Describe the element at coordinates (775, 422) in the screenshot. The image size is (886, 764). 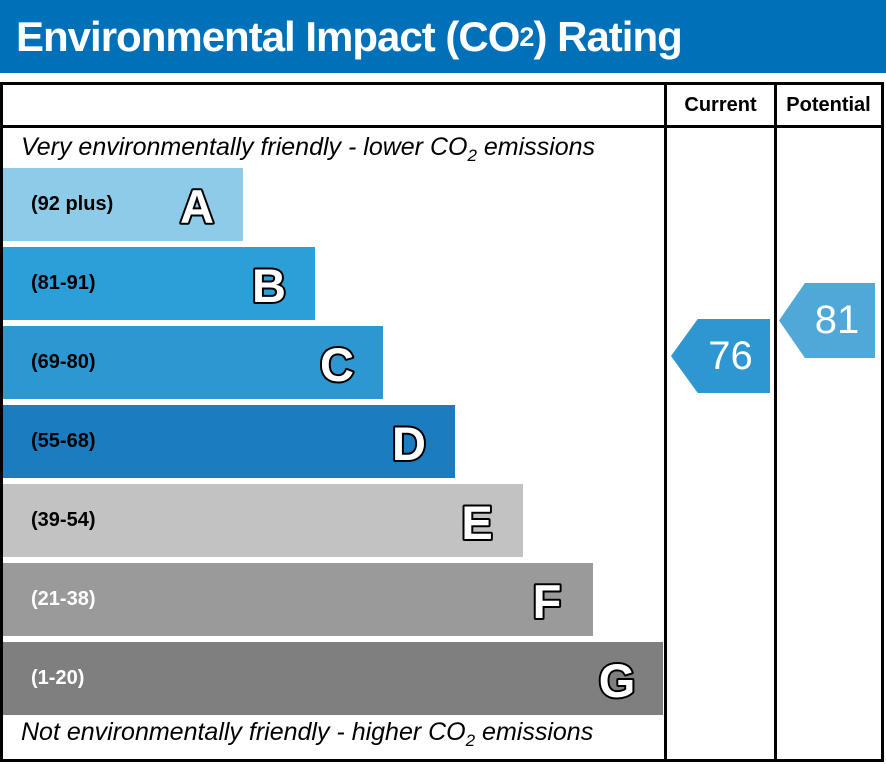
I see `column-divider-potential` at that location.